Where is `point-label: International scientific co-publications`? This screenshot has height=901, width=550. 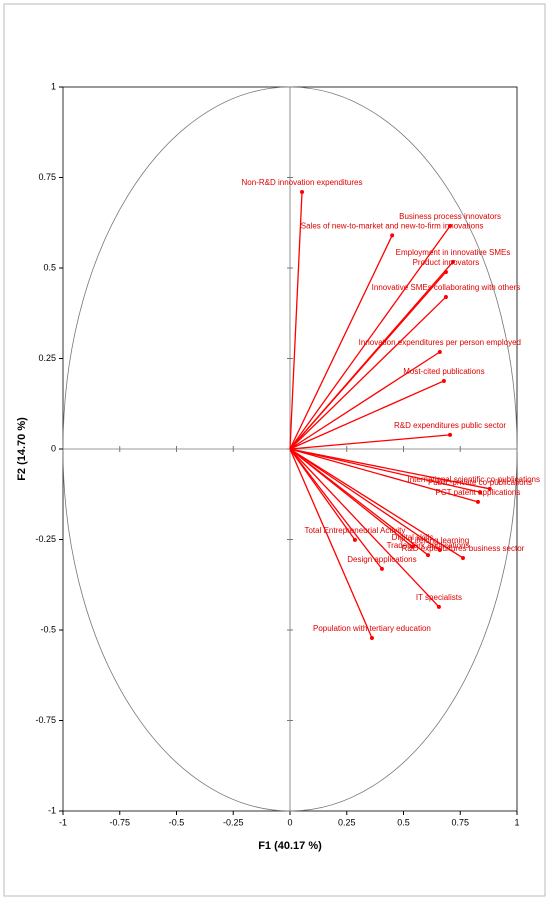 point-label: International scientific co-publications is located at coordinates (473, 479).